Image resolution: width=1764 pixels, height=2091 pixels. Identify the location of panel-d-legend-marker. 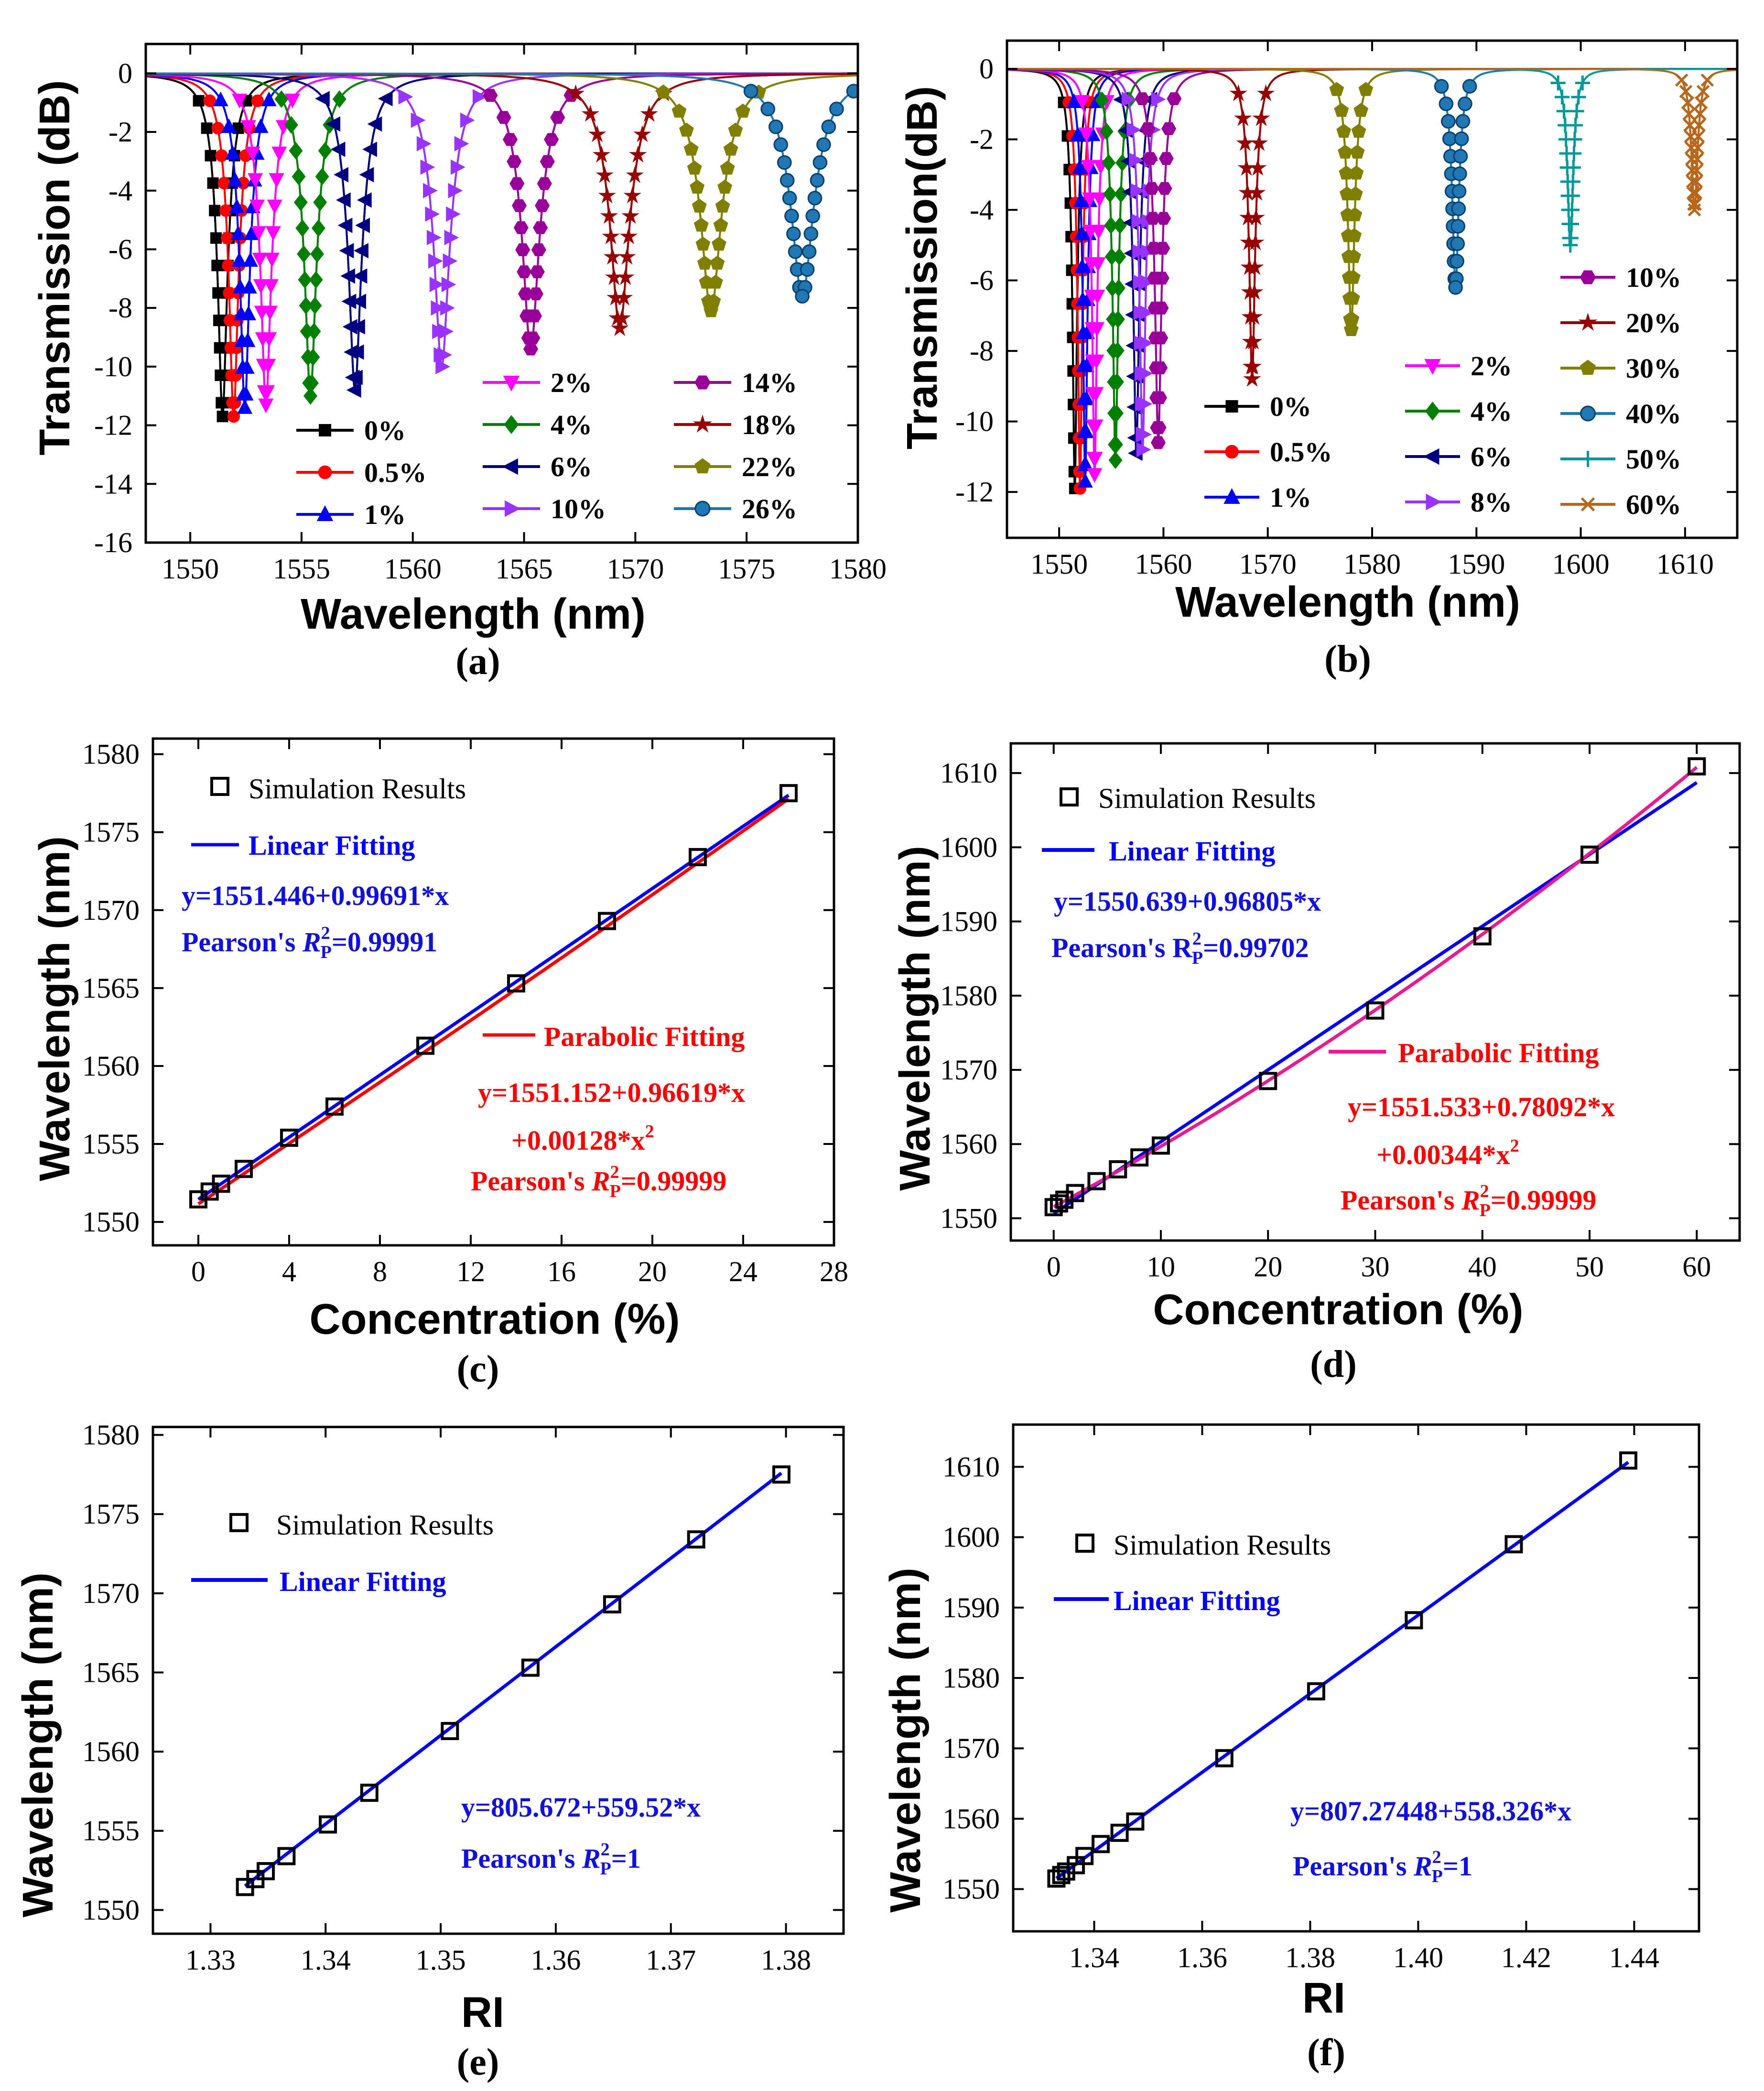
(1069, 796).